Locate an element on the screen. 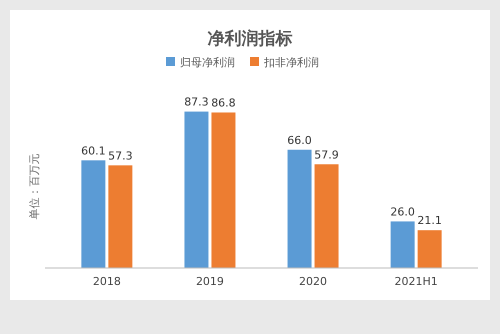 This screenshot has width=500, height=334. legend-label: 归母净利润 is located at coordinates (207, 62).